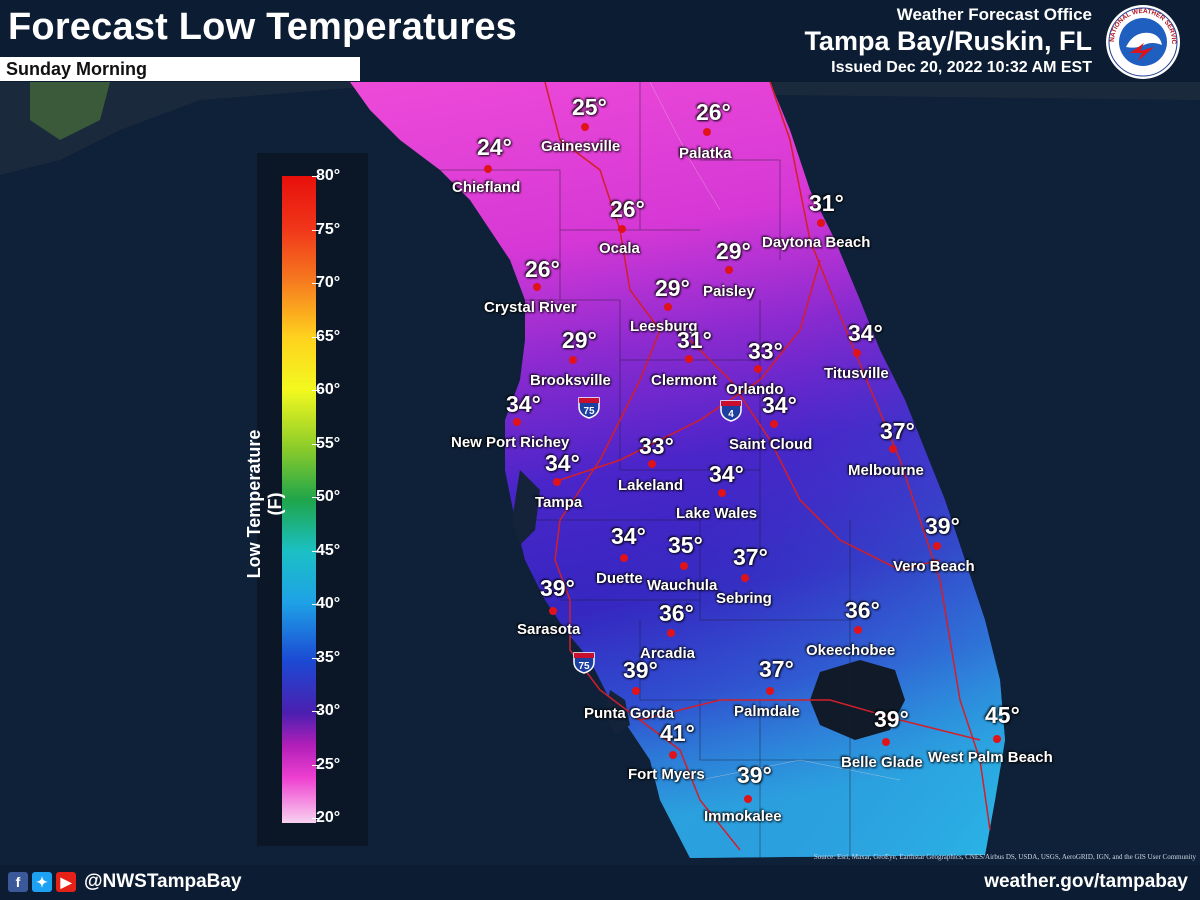 The width and height of the screenshot is (1200, 900). Describe the element at coordinates (652, 464) in the screenshot. I see `city-marker-lakeland` at that location.